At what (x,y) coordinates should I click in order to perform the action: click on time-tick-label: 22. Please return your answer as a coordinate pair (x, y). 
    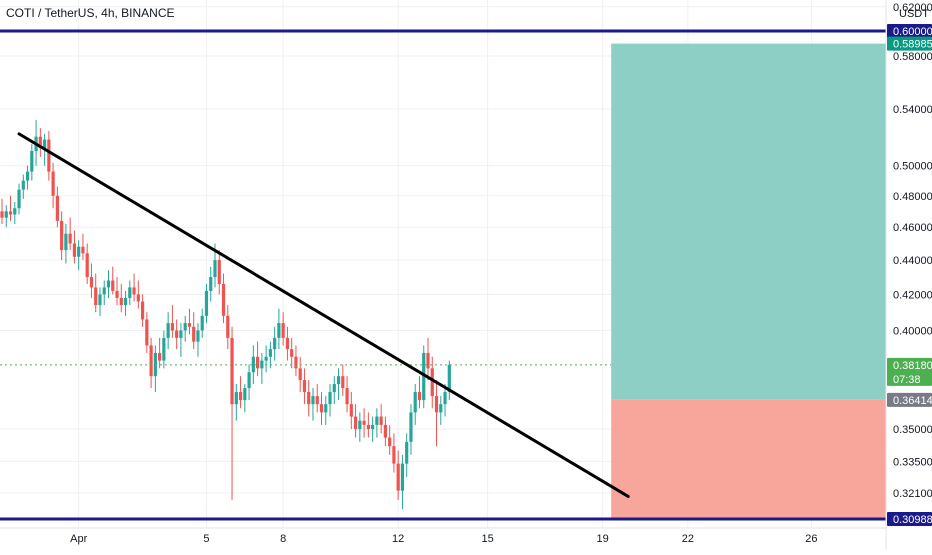
    Looking at the image, I should click on (688, 539).